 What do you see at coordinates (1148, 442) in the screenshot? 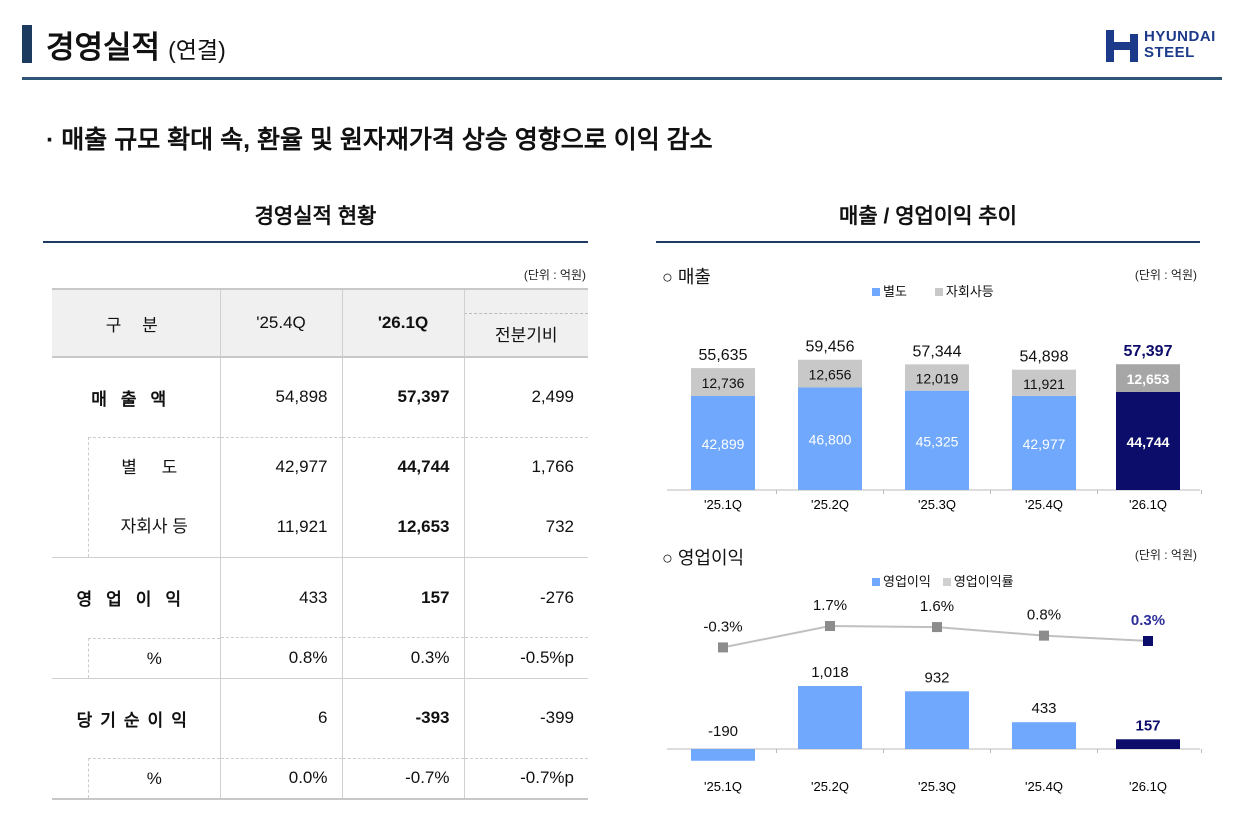
I see `sales-label-standalone: 44,744` at bounding box center [1148, 442].